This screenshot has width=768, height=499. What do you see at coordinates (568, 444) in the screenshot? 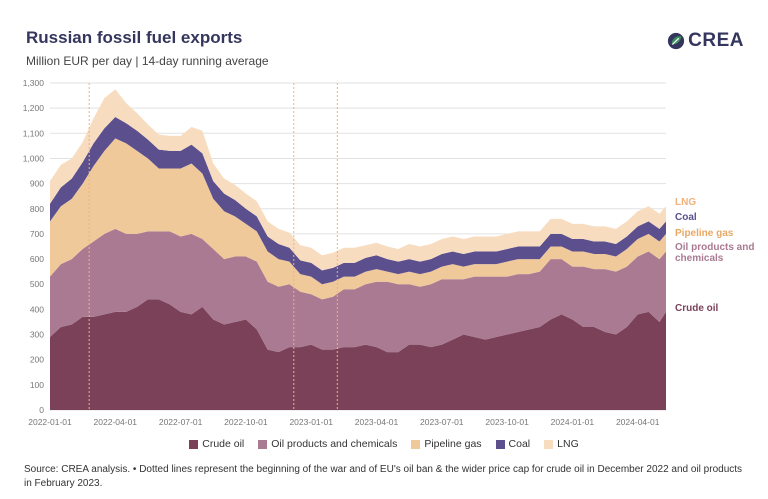
I see `legend-label: LNG` at bounding box center [568, 444].